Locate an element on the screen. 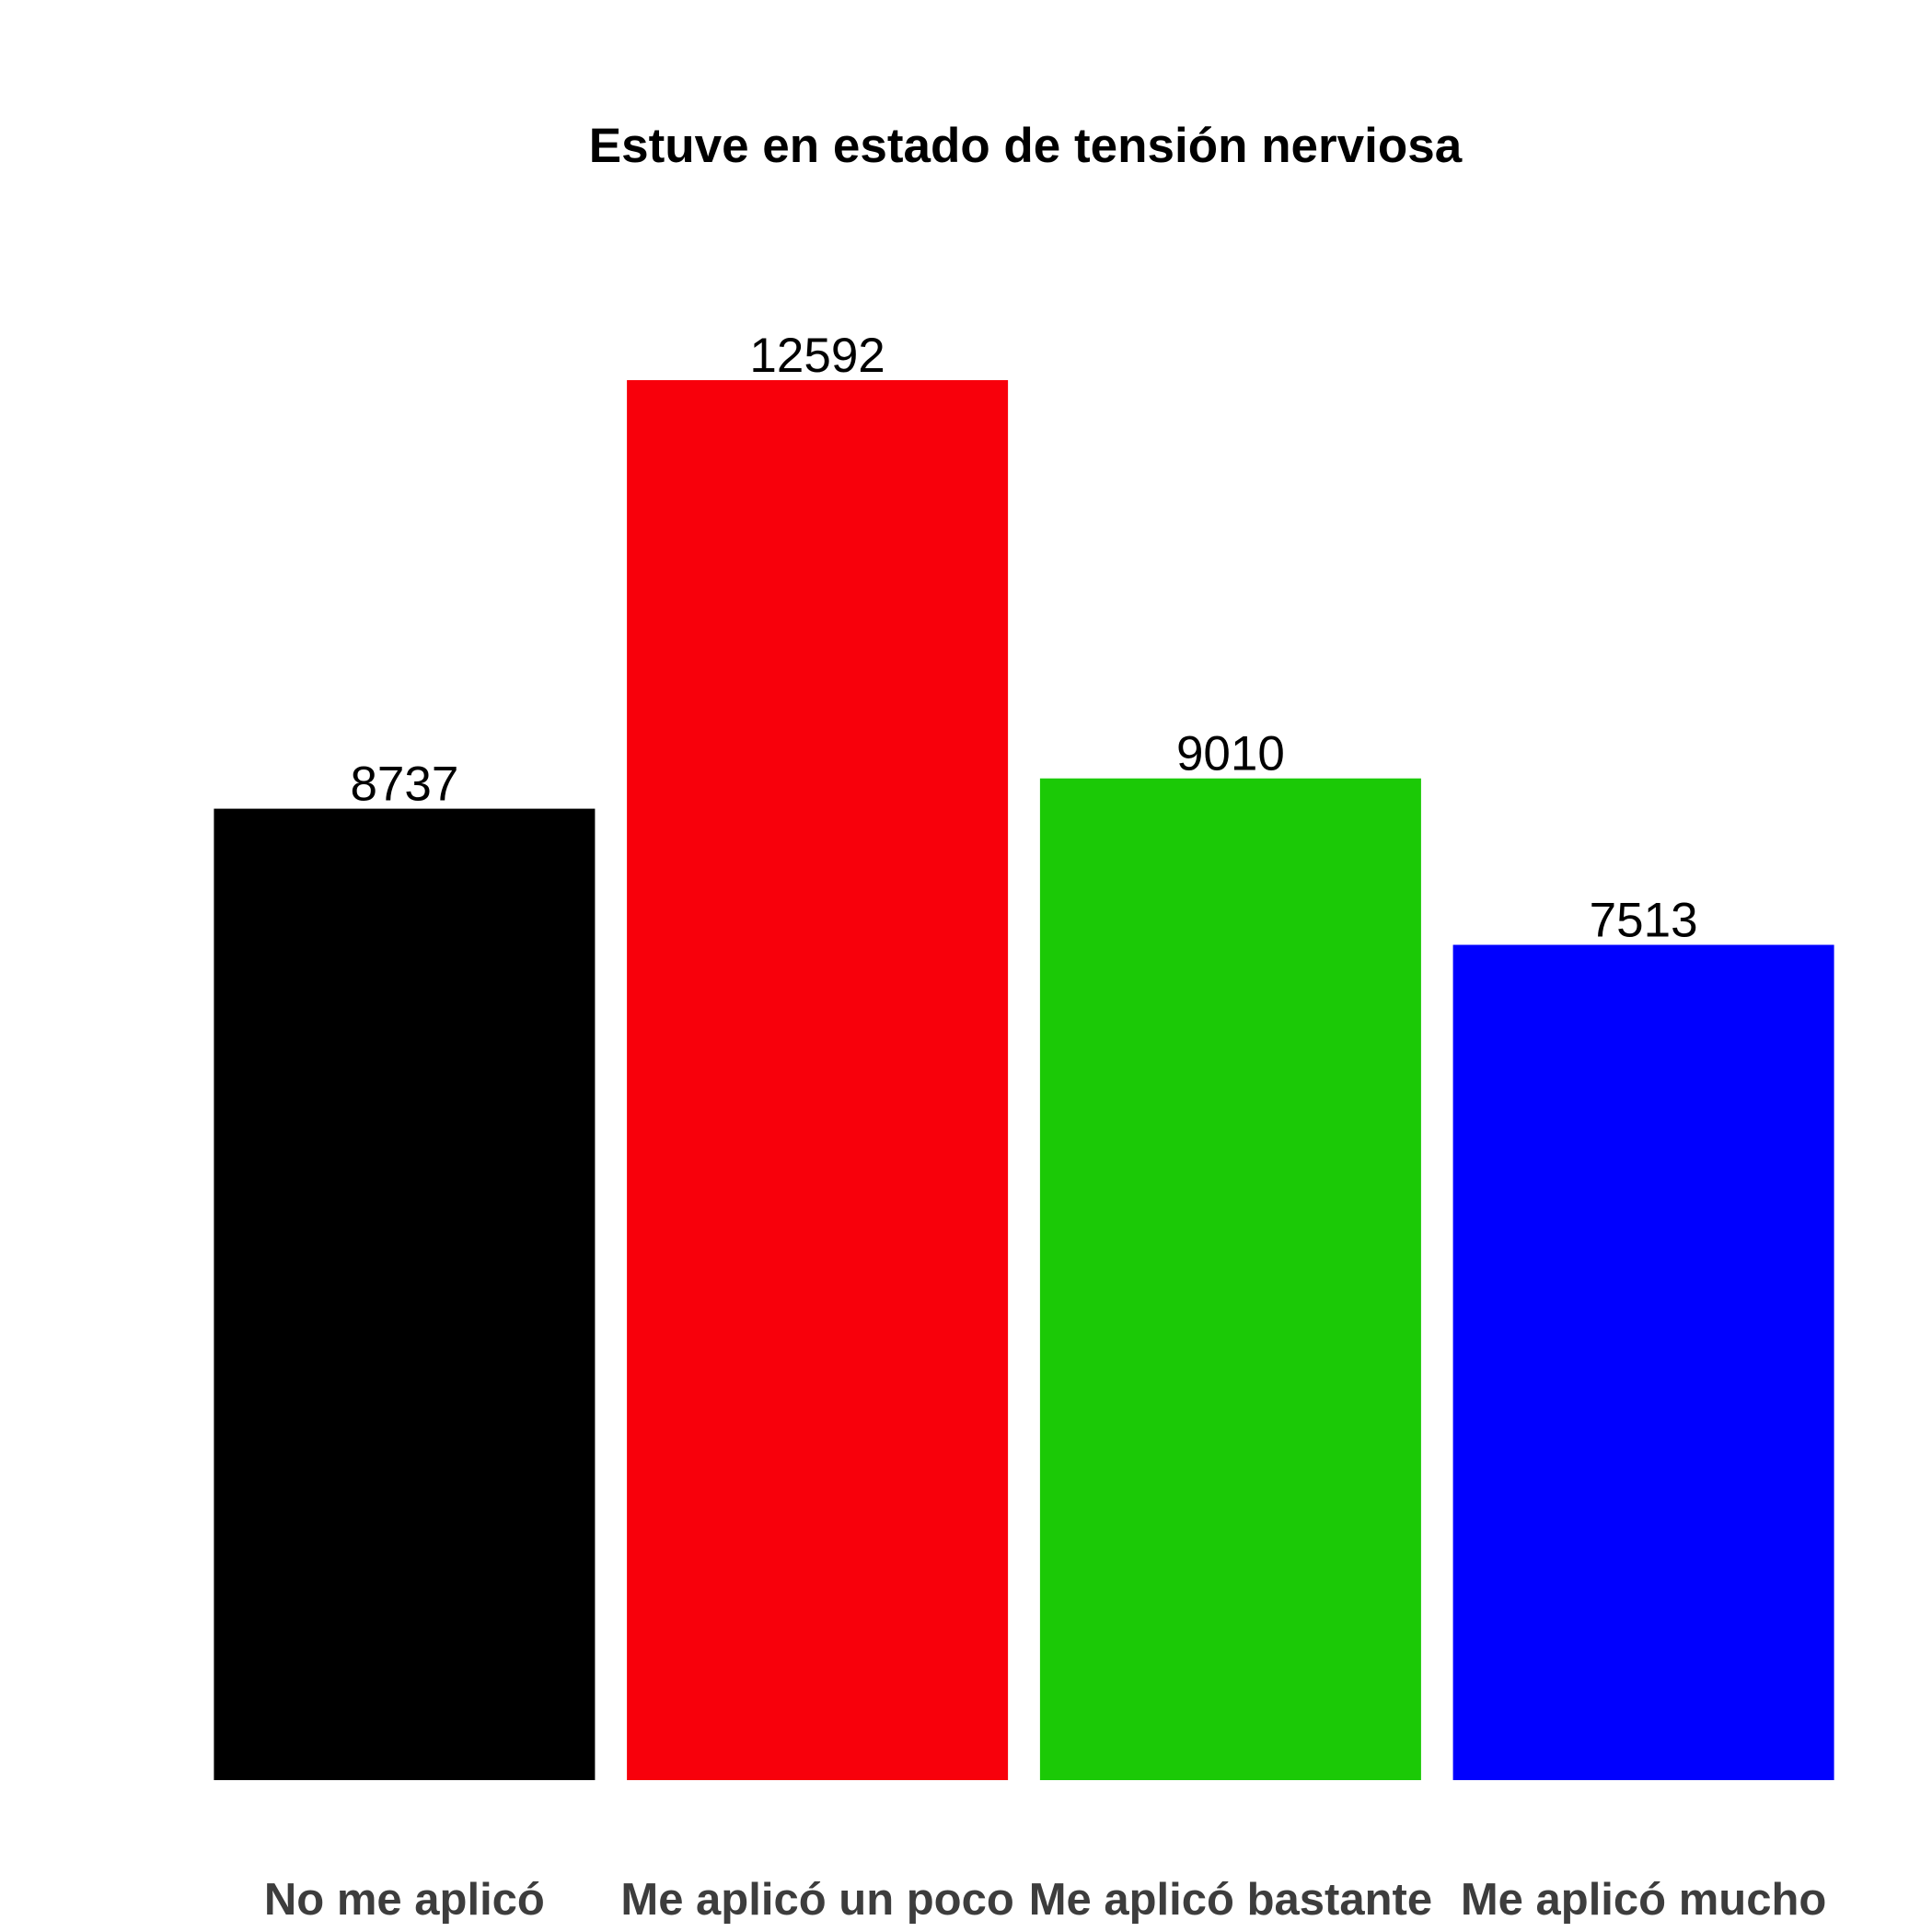 Image resolution: width=1932 pixels, height=1932 pixels. chart-title: Estuve en estado de tensión nerviosa is located at coordinates (1026, 146).